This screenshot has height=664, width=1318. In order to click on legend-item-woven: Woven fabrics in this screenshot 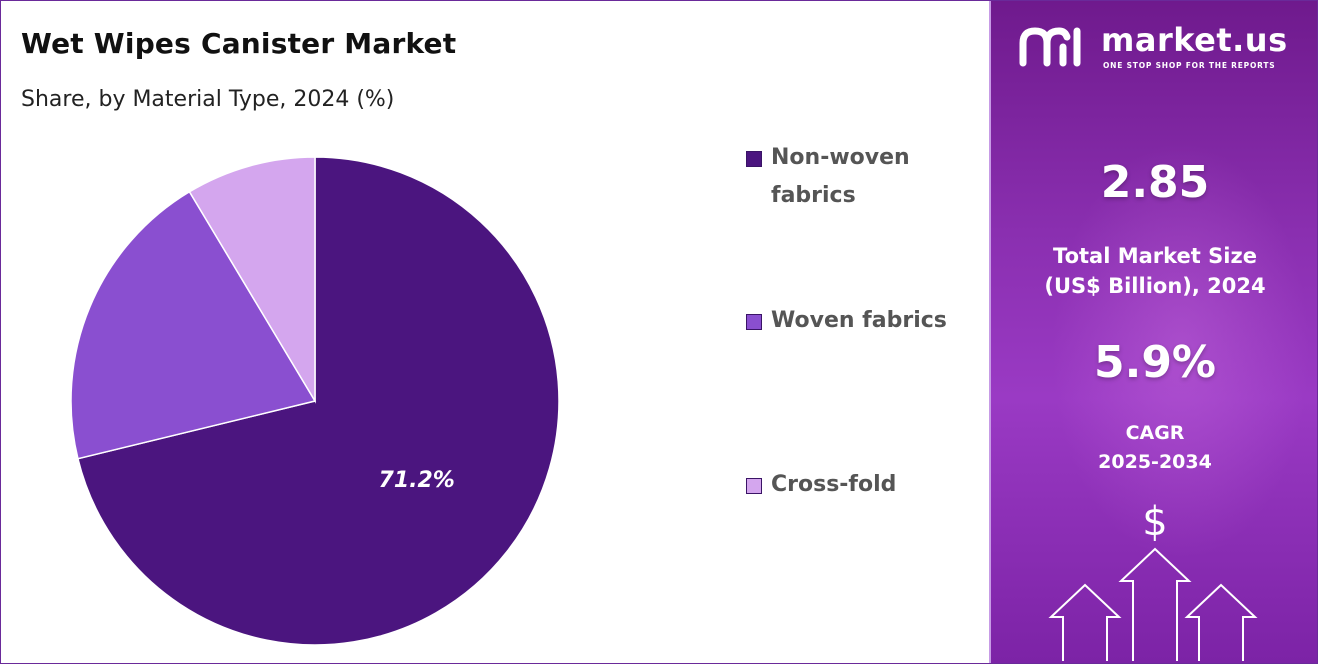, I will do `click(858, 321)`.